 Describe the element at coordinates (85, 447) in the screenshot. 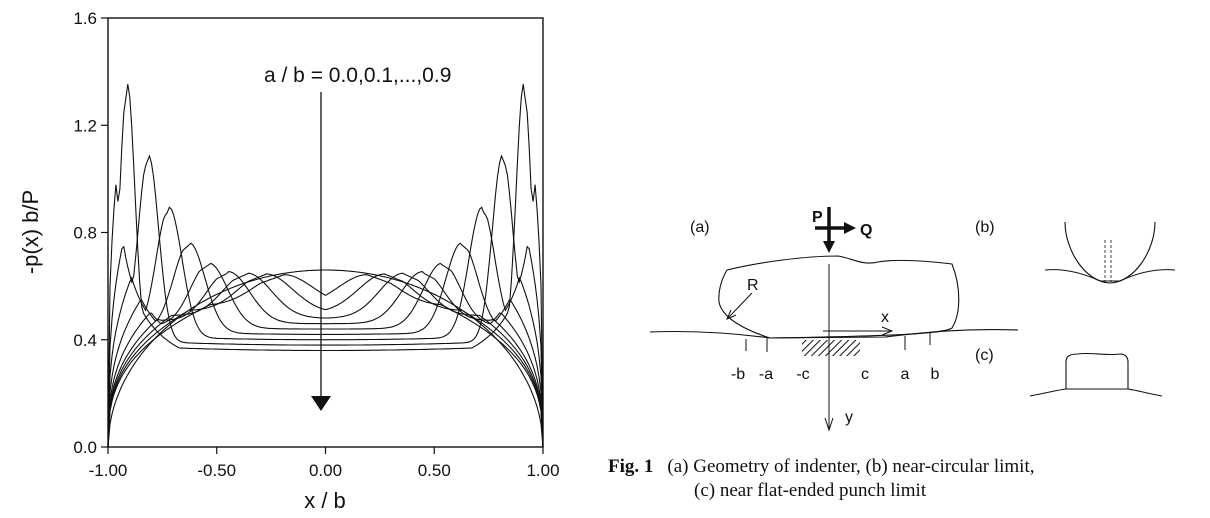

I see `y-tick-label: 0.0` at that location.